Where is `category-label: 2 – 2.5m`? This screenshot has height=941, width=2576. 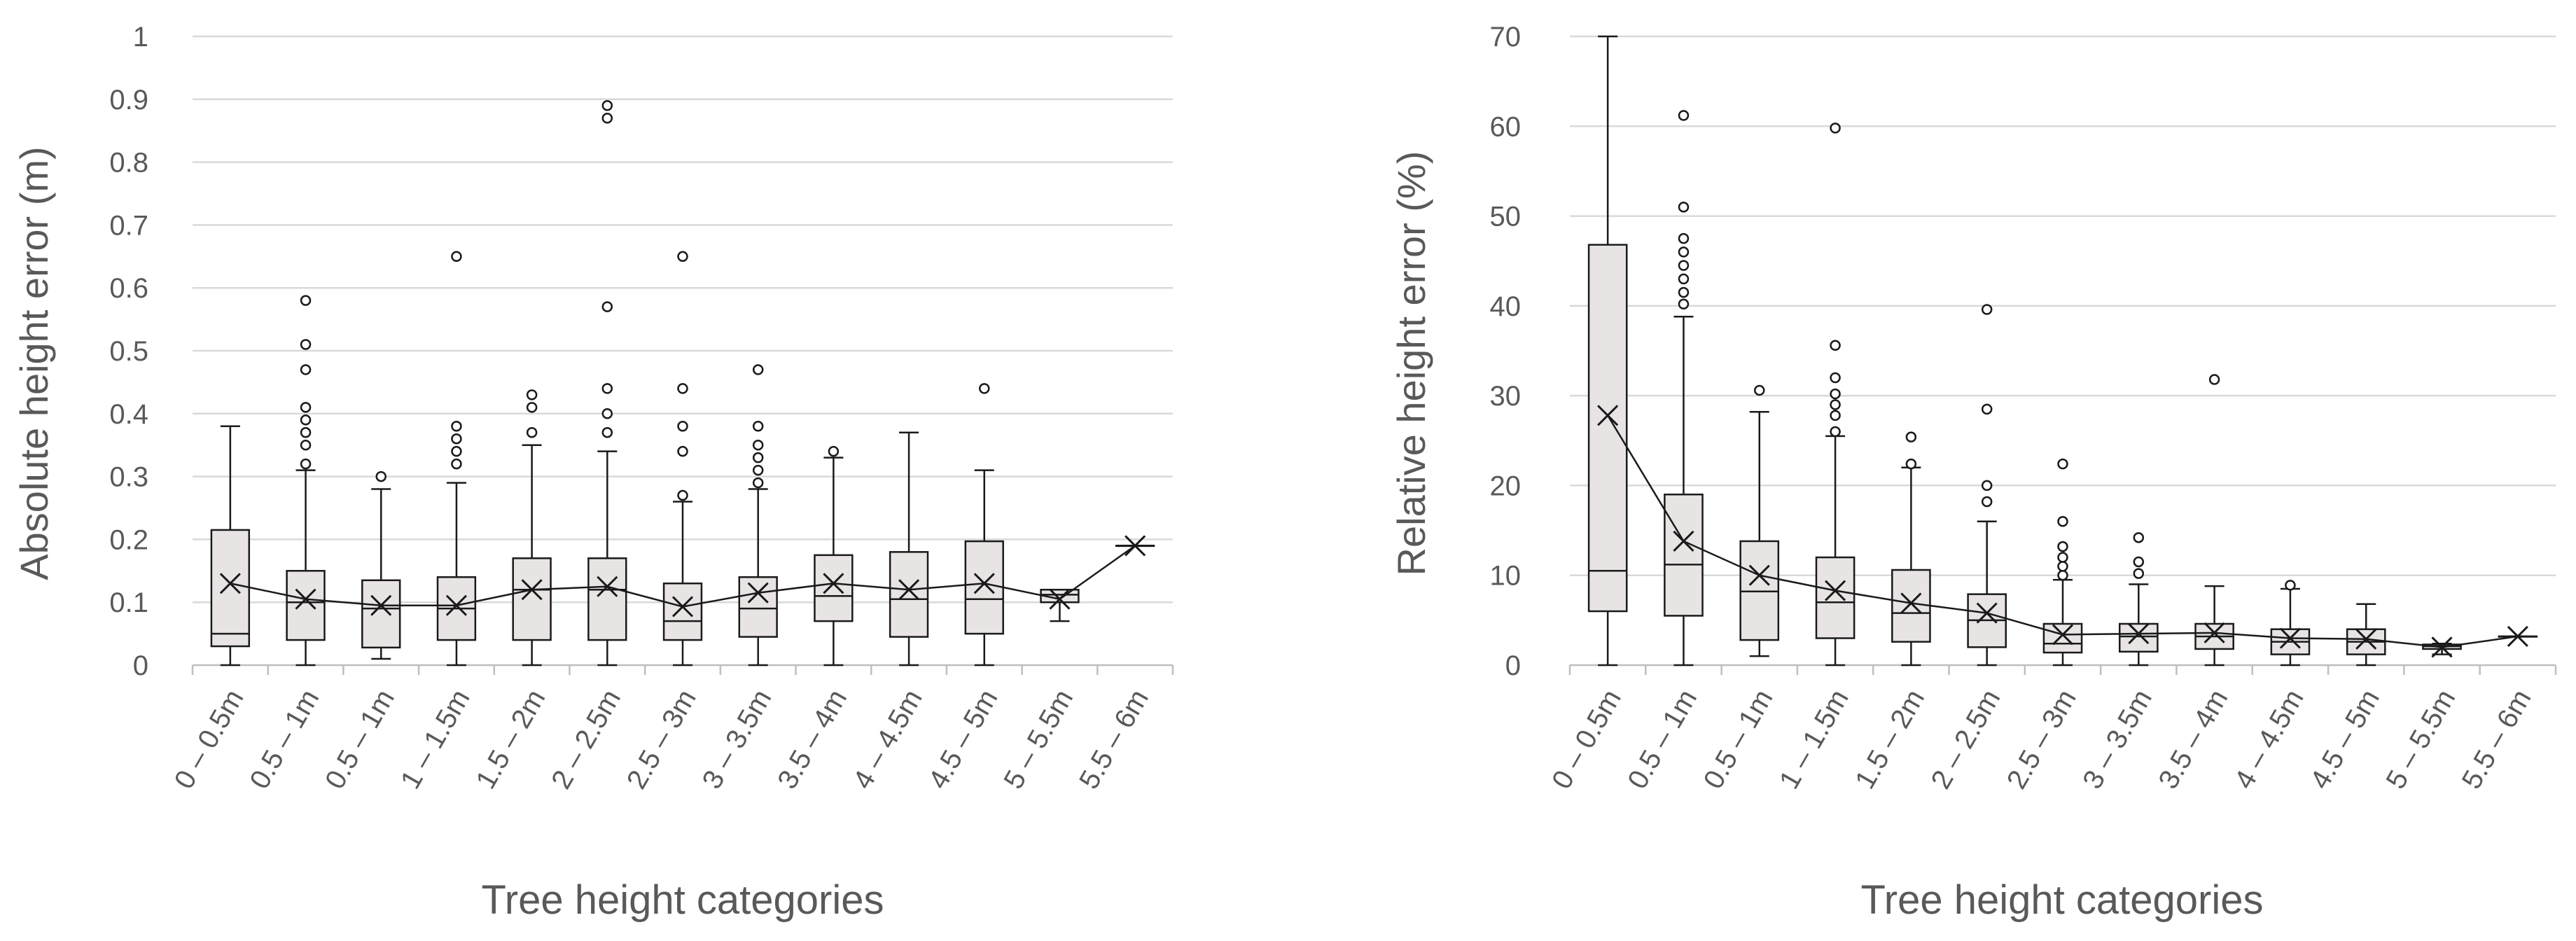 category-label: 2 – 2.5m is located at coordinates (1966, 740).